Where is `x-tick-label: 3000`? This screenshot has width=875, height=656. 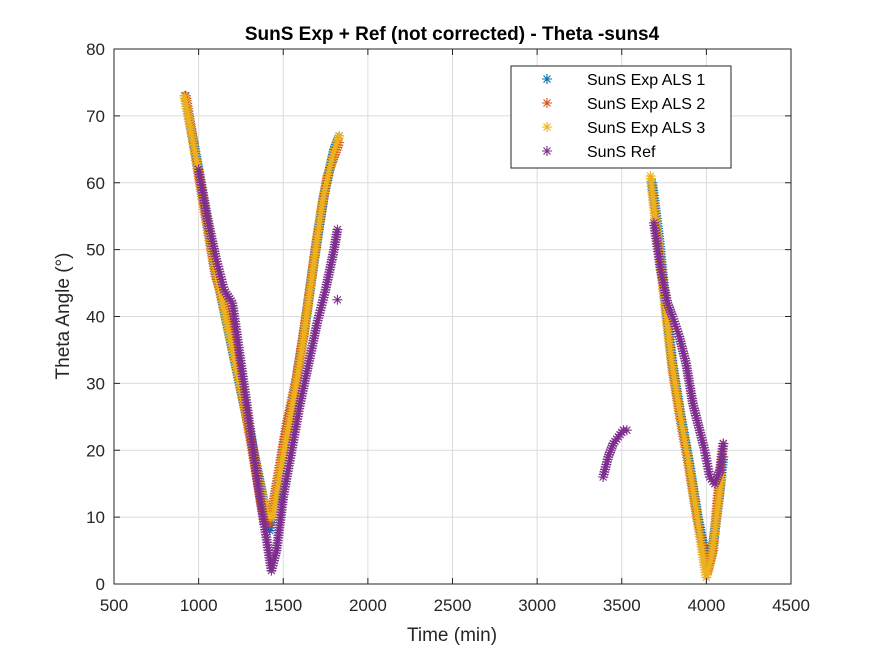 x-tick-label: 3000 is located at coordinates (537, 605).